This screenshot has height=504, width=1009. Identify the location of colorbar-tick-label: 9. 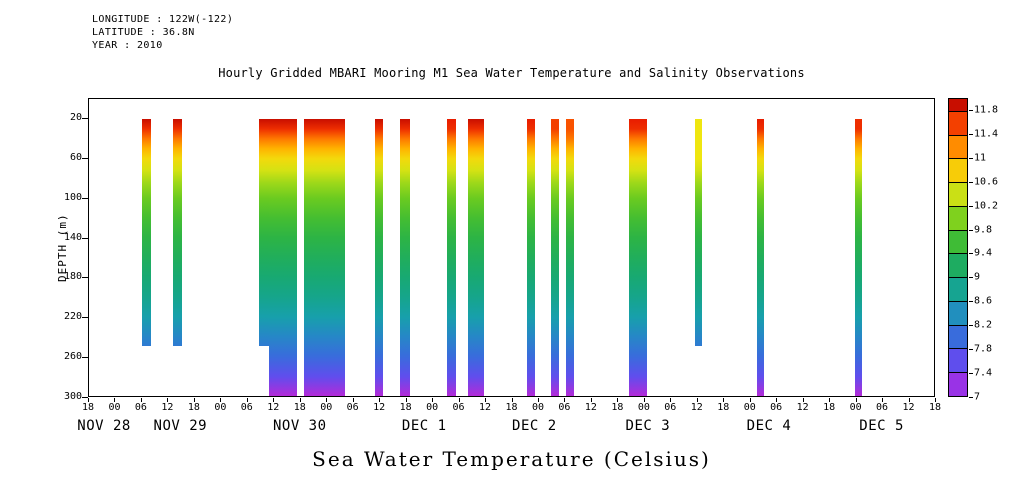
(977, 277).